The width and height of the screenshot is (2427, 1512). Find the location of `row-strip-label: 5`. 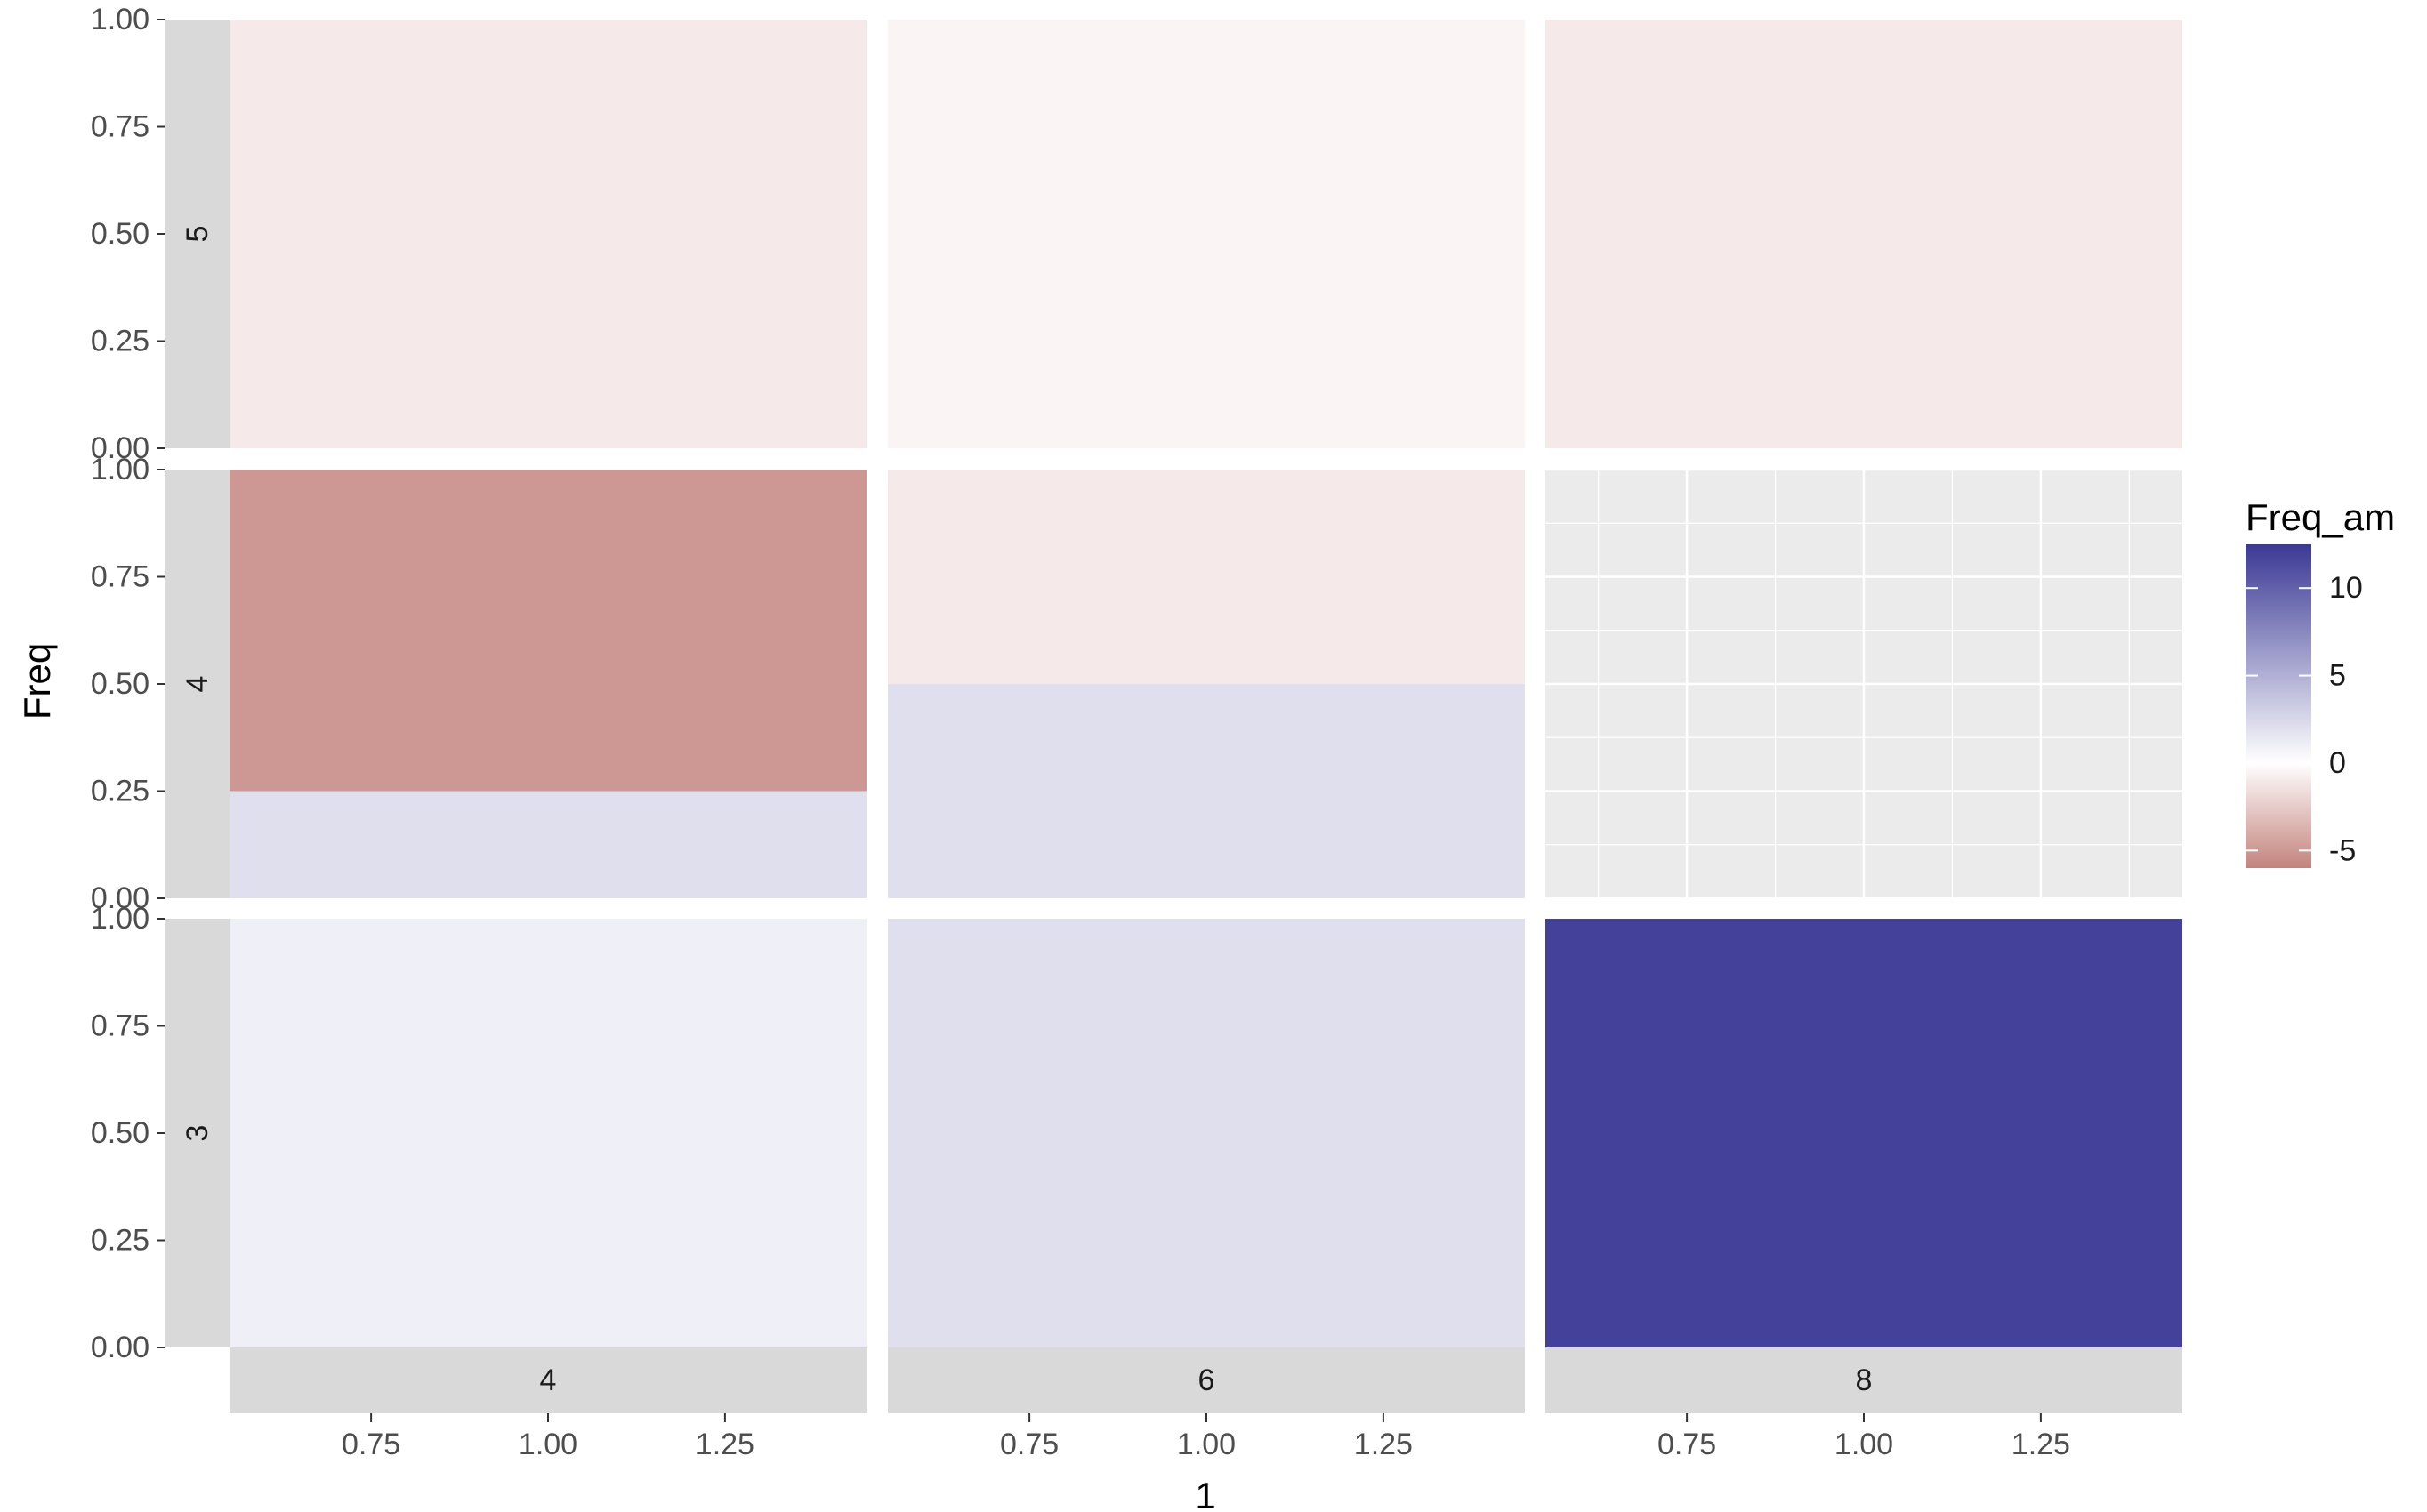

row-strip-label: 5 is located at coordinates (197, 235).